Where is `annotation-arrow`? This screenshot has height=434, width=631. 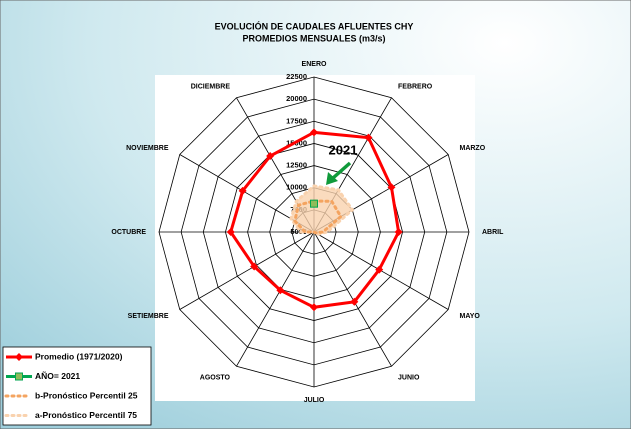
annotation-arrow is located at coordinates (341, 170).